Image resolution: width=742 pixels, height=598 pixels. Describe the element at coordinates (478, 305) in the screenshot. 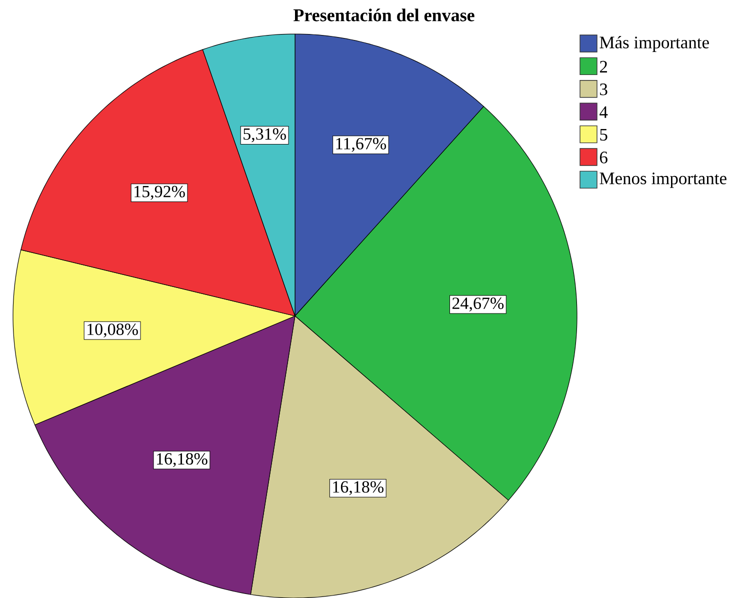

I see `data-label: 24,67%` at that location.